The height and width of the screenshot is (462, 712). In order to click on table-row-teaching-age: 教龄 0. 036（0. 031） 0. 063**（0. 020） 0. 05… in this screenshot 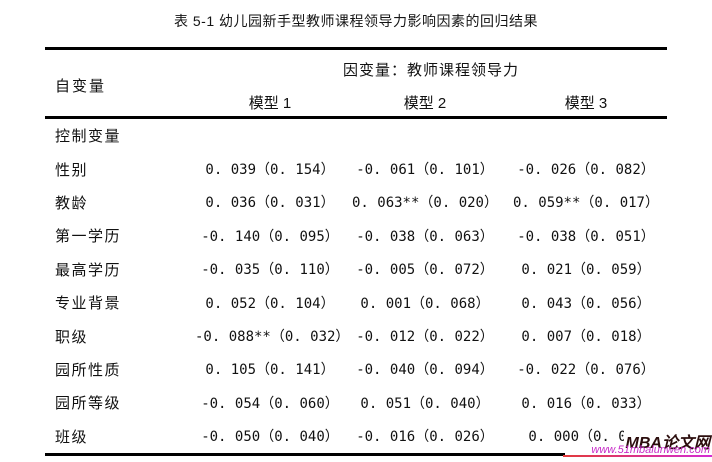, I will do `click(356, 202)`.